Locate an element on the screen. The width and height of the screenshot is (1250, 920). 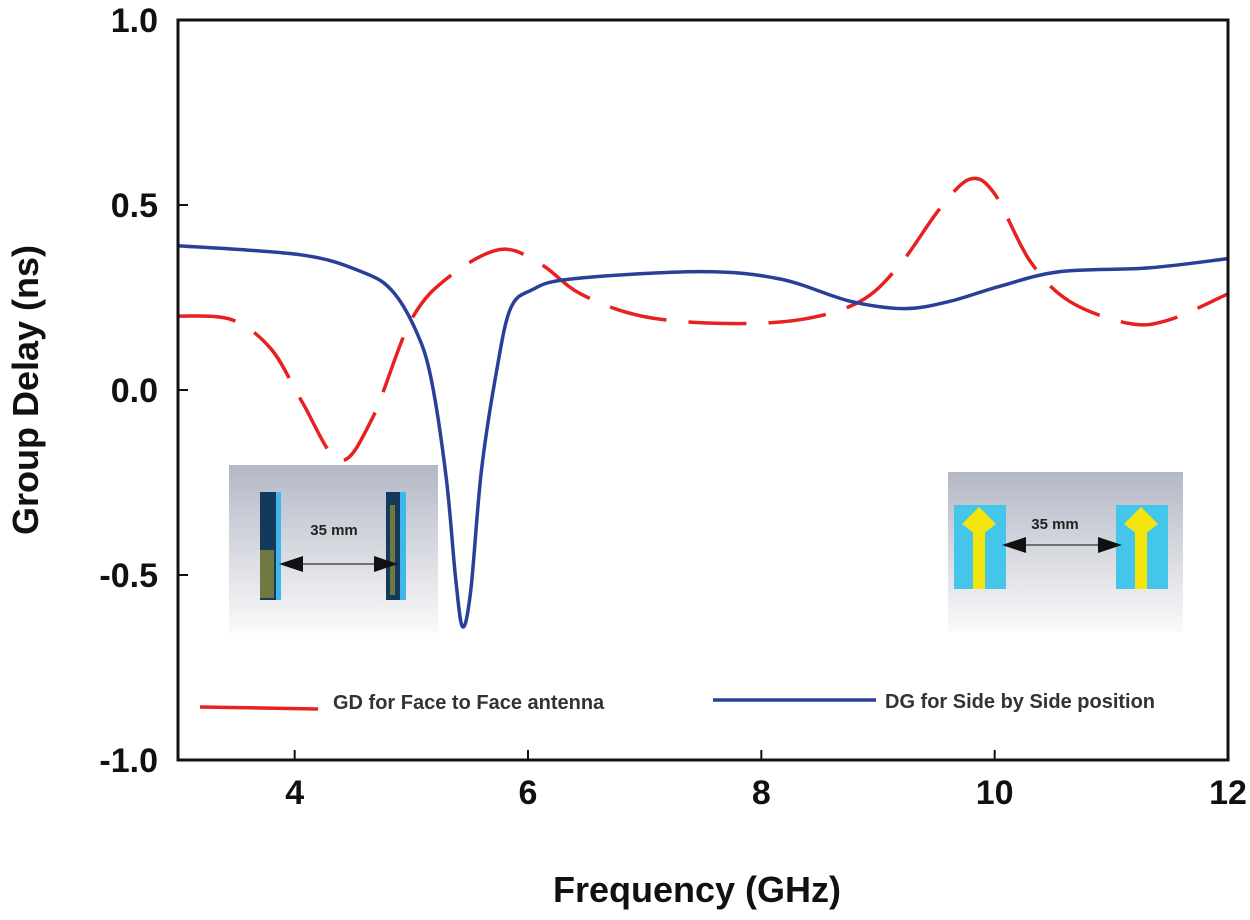
x-axis-label: Frequency (GHz) is located at coordinates (697, 889).